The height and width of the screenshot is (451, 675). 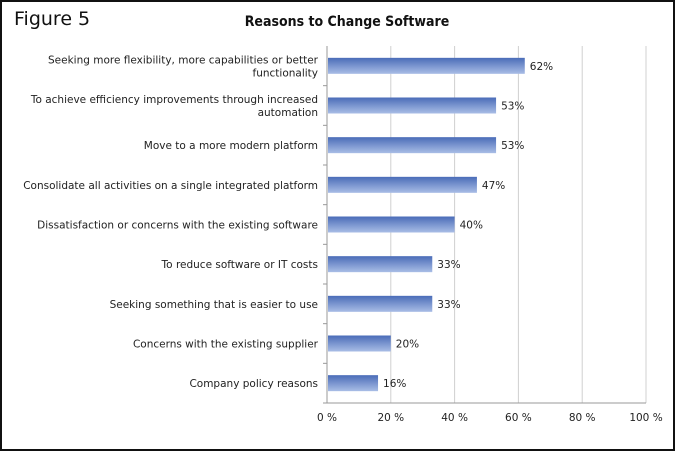 What do you see at coordinates (407, 345) in the screenshot?
I see `data-label: 20%` at bounding box center [407, 345].